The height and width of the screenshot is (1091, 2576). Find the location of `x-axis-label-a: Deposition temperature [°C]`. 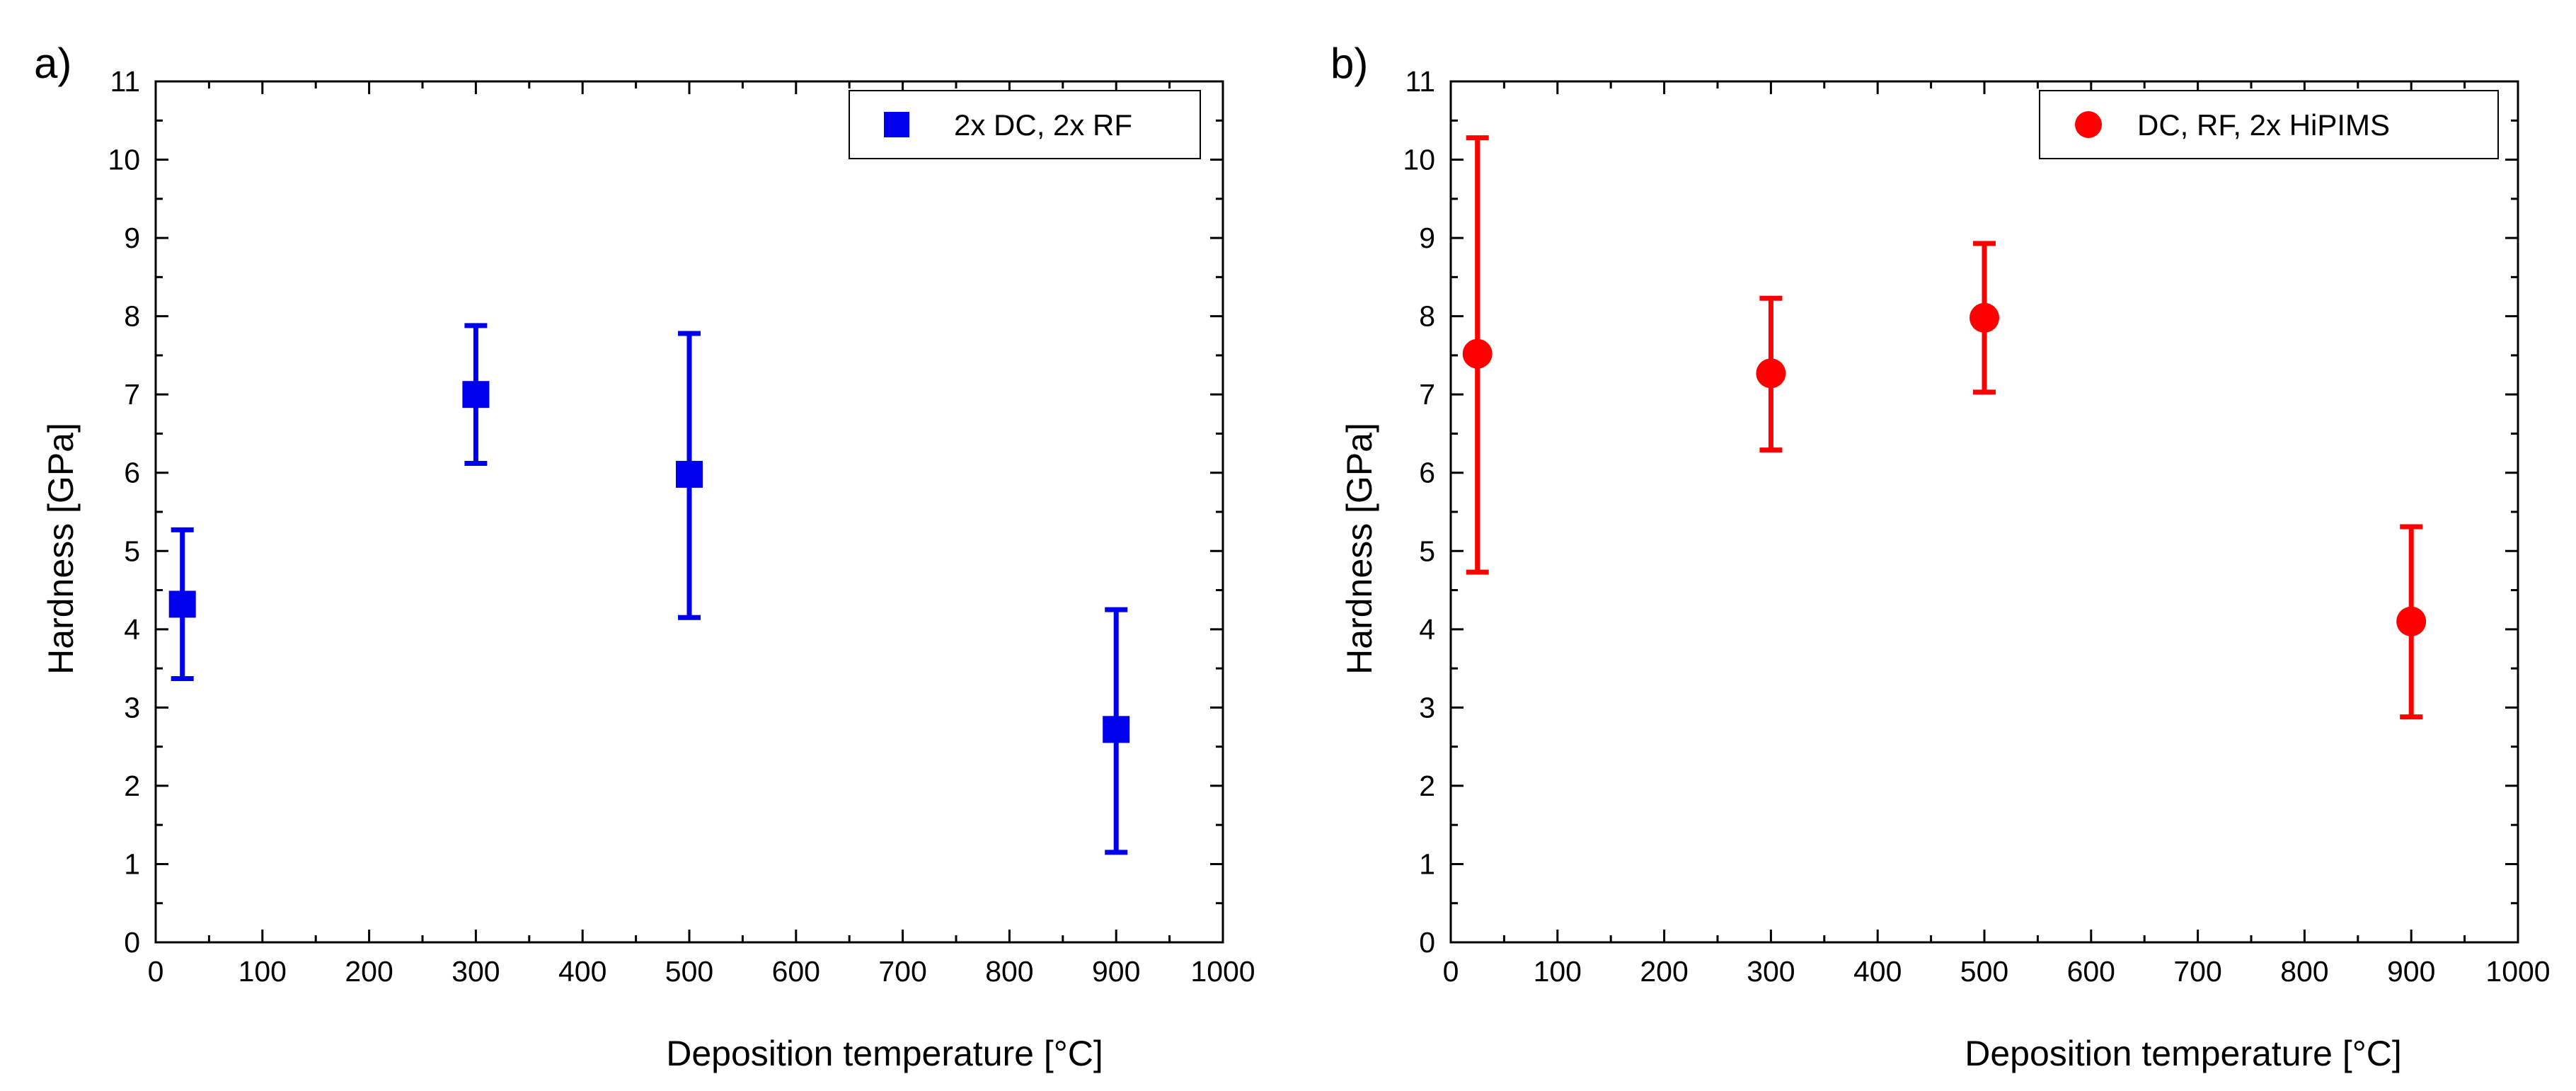

x-axis-label-a: Deposition temperature [°C] is located at coordinates (885, 1053).